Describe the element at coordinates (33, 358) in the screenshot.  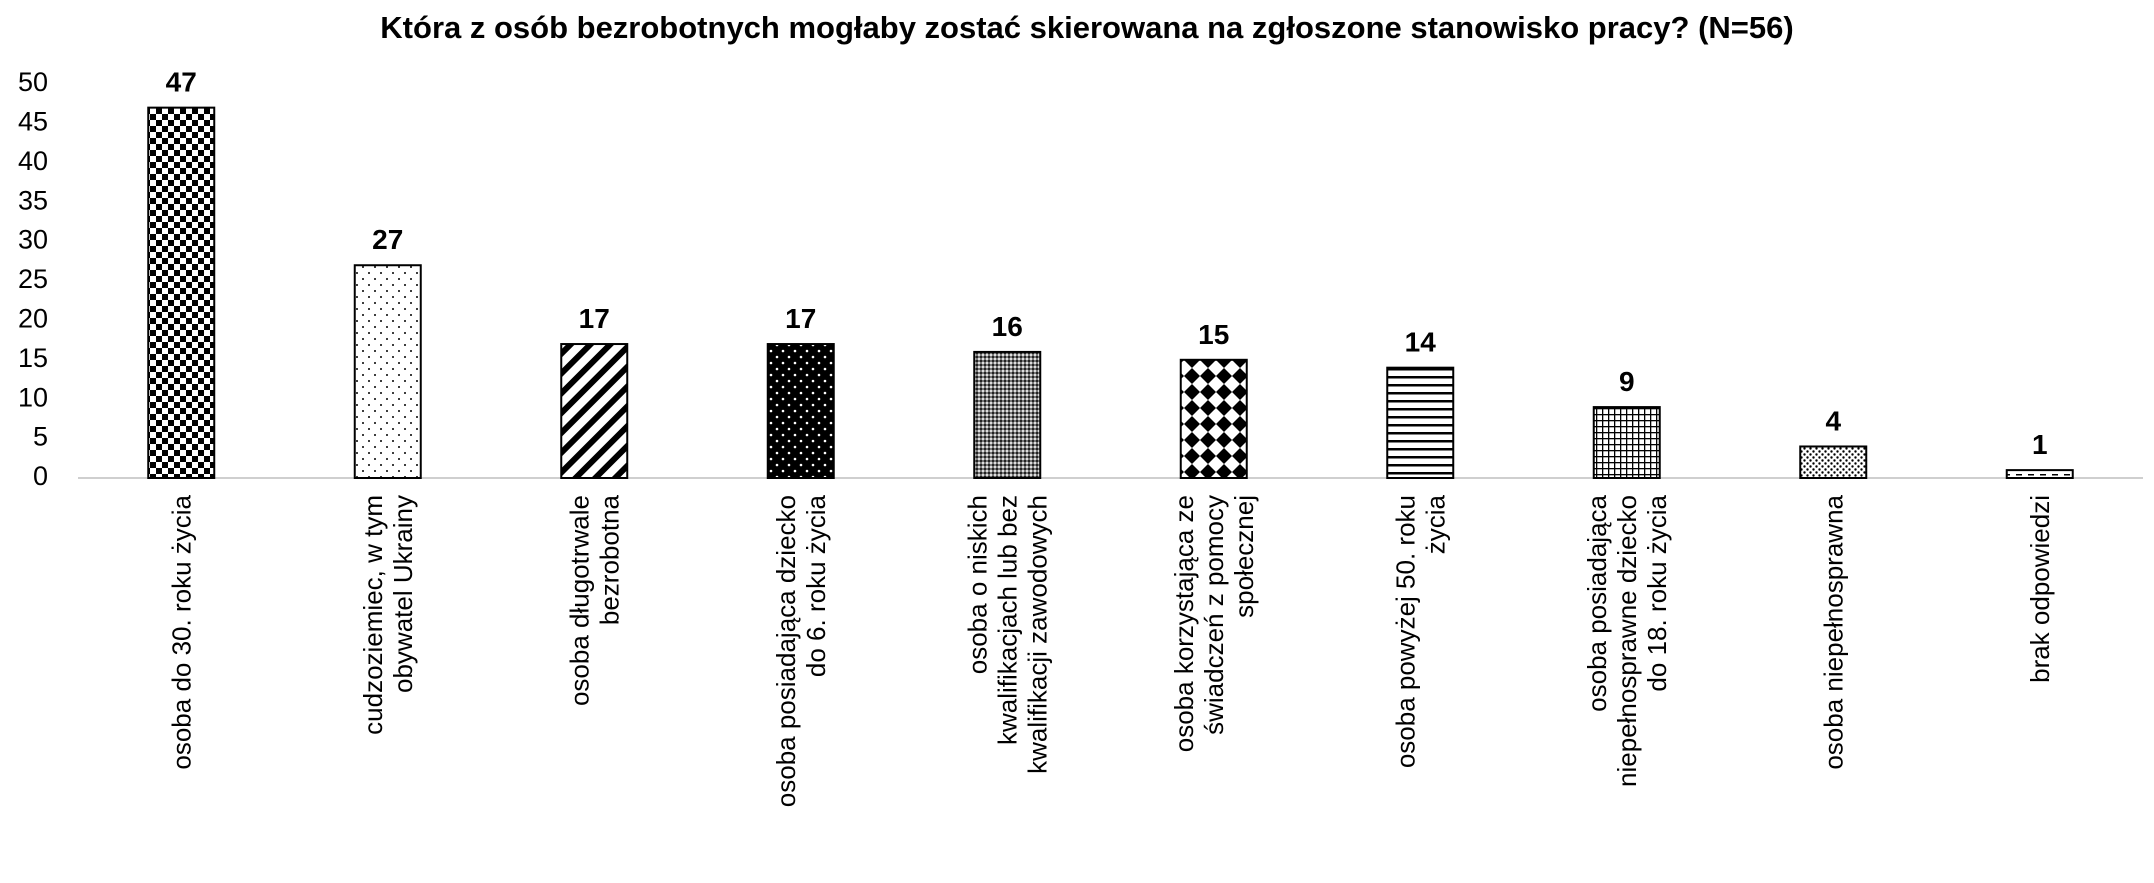
I see `y-tick-label: 15` at that location.